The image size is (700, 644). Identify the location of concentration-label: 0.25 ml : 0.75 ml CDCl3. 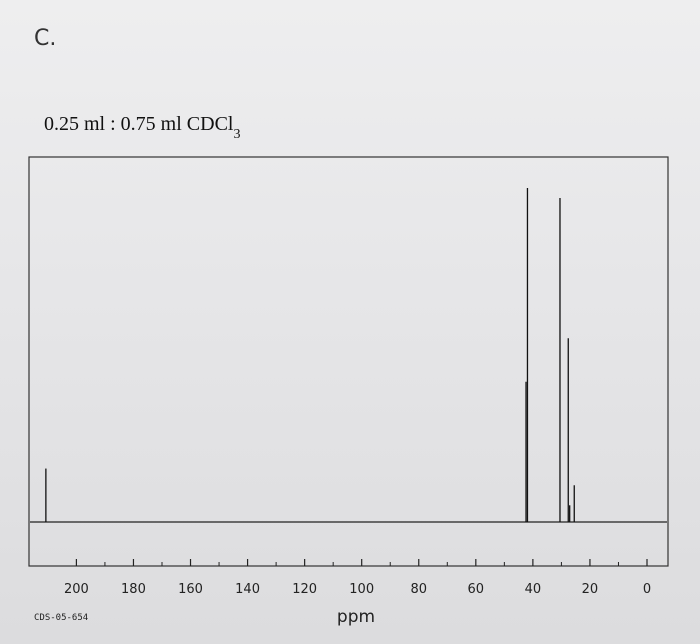
(142, 127).